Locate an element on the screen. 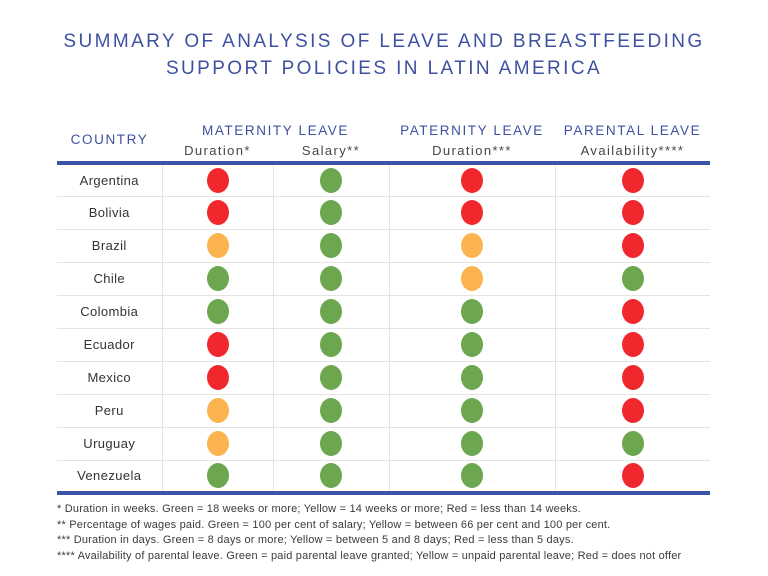  country-label: Argentina is located at coordinates (109, 180).